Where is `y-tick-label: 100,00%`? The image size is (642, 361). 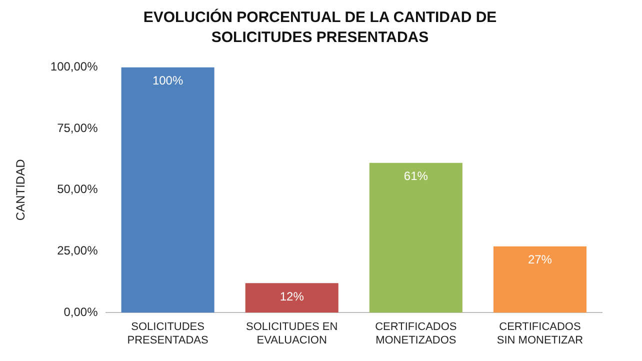
y-tick-label: 100,00% is located at coordinates (74, 67).